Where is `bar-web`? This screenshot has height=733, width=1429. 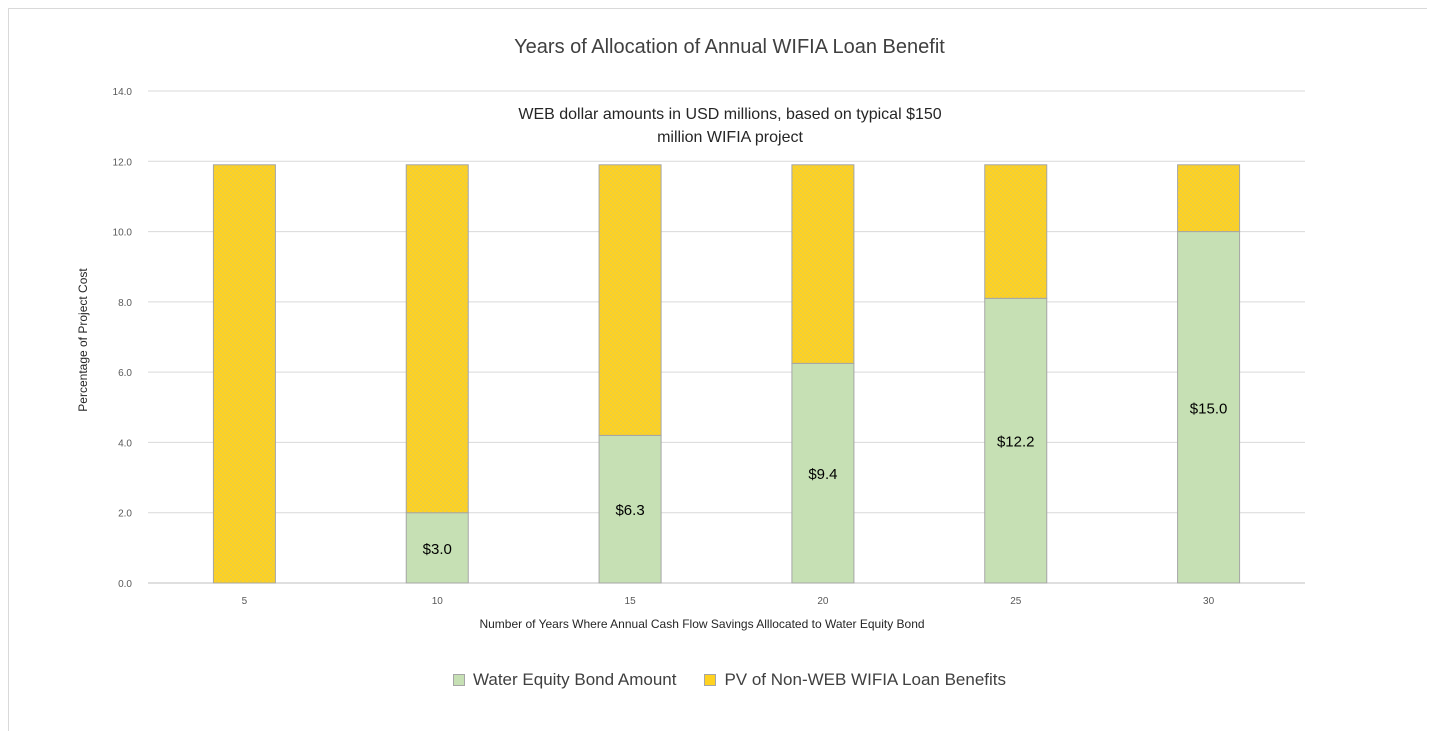 bar-web is located at coordinates (1209, 407).